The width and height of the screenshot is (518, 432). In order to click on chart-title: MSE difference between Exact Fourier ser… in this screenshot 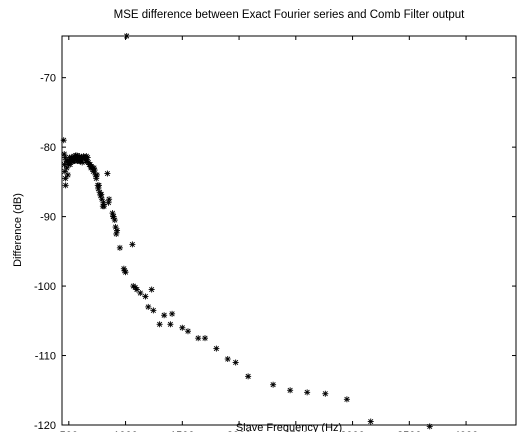, I will do `click(290, 15)`.